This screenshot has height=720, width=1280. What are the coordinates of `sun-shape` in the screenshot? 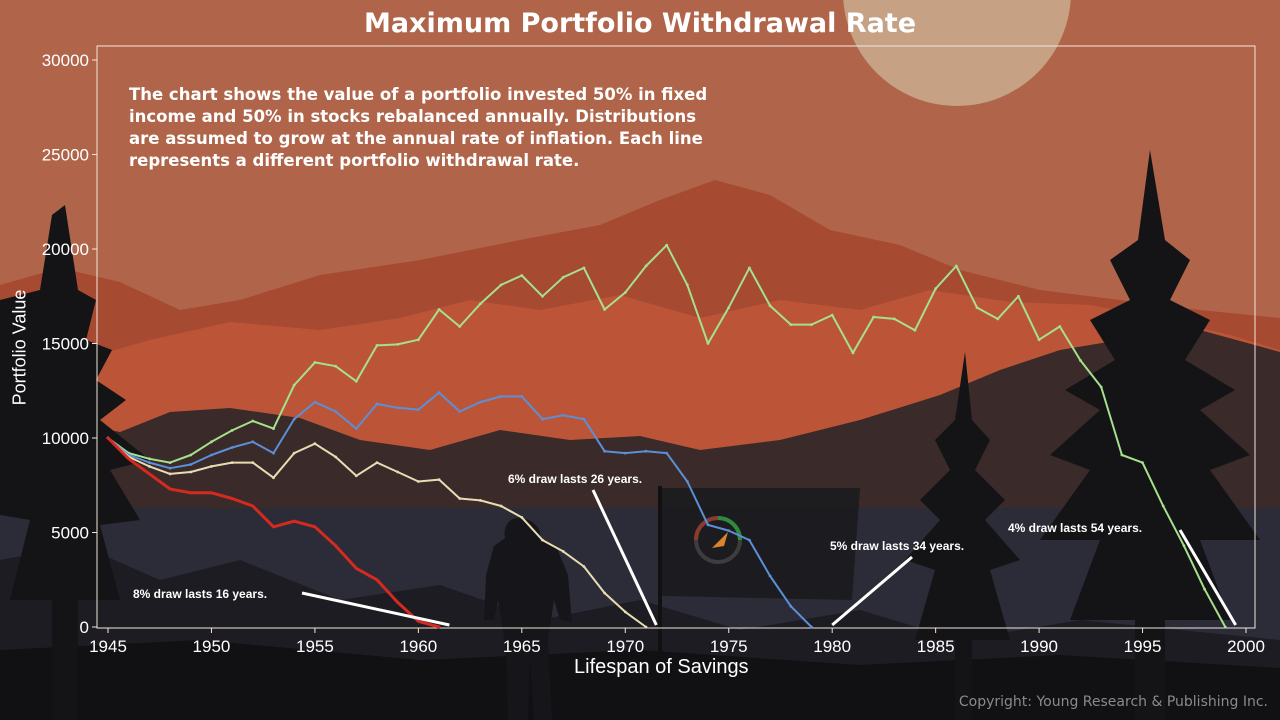 It's located at (957, 53).